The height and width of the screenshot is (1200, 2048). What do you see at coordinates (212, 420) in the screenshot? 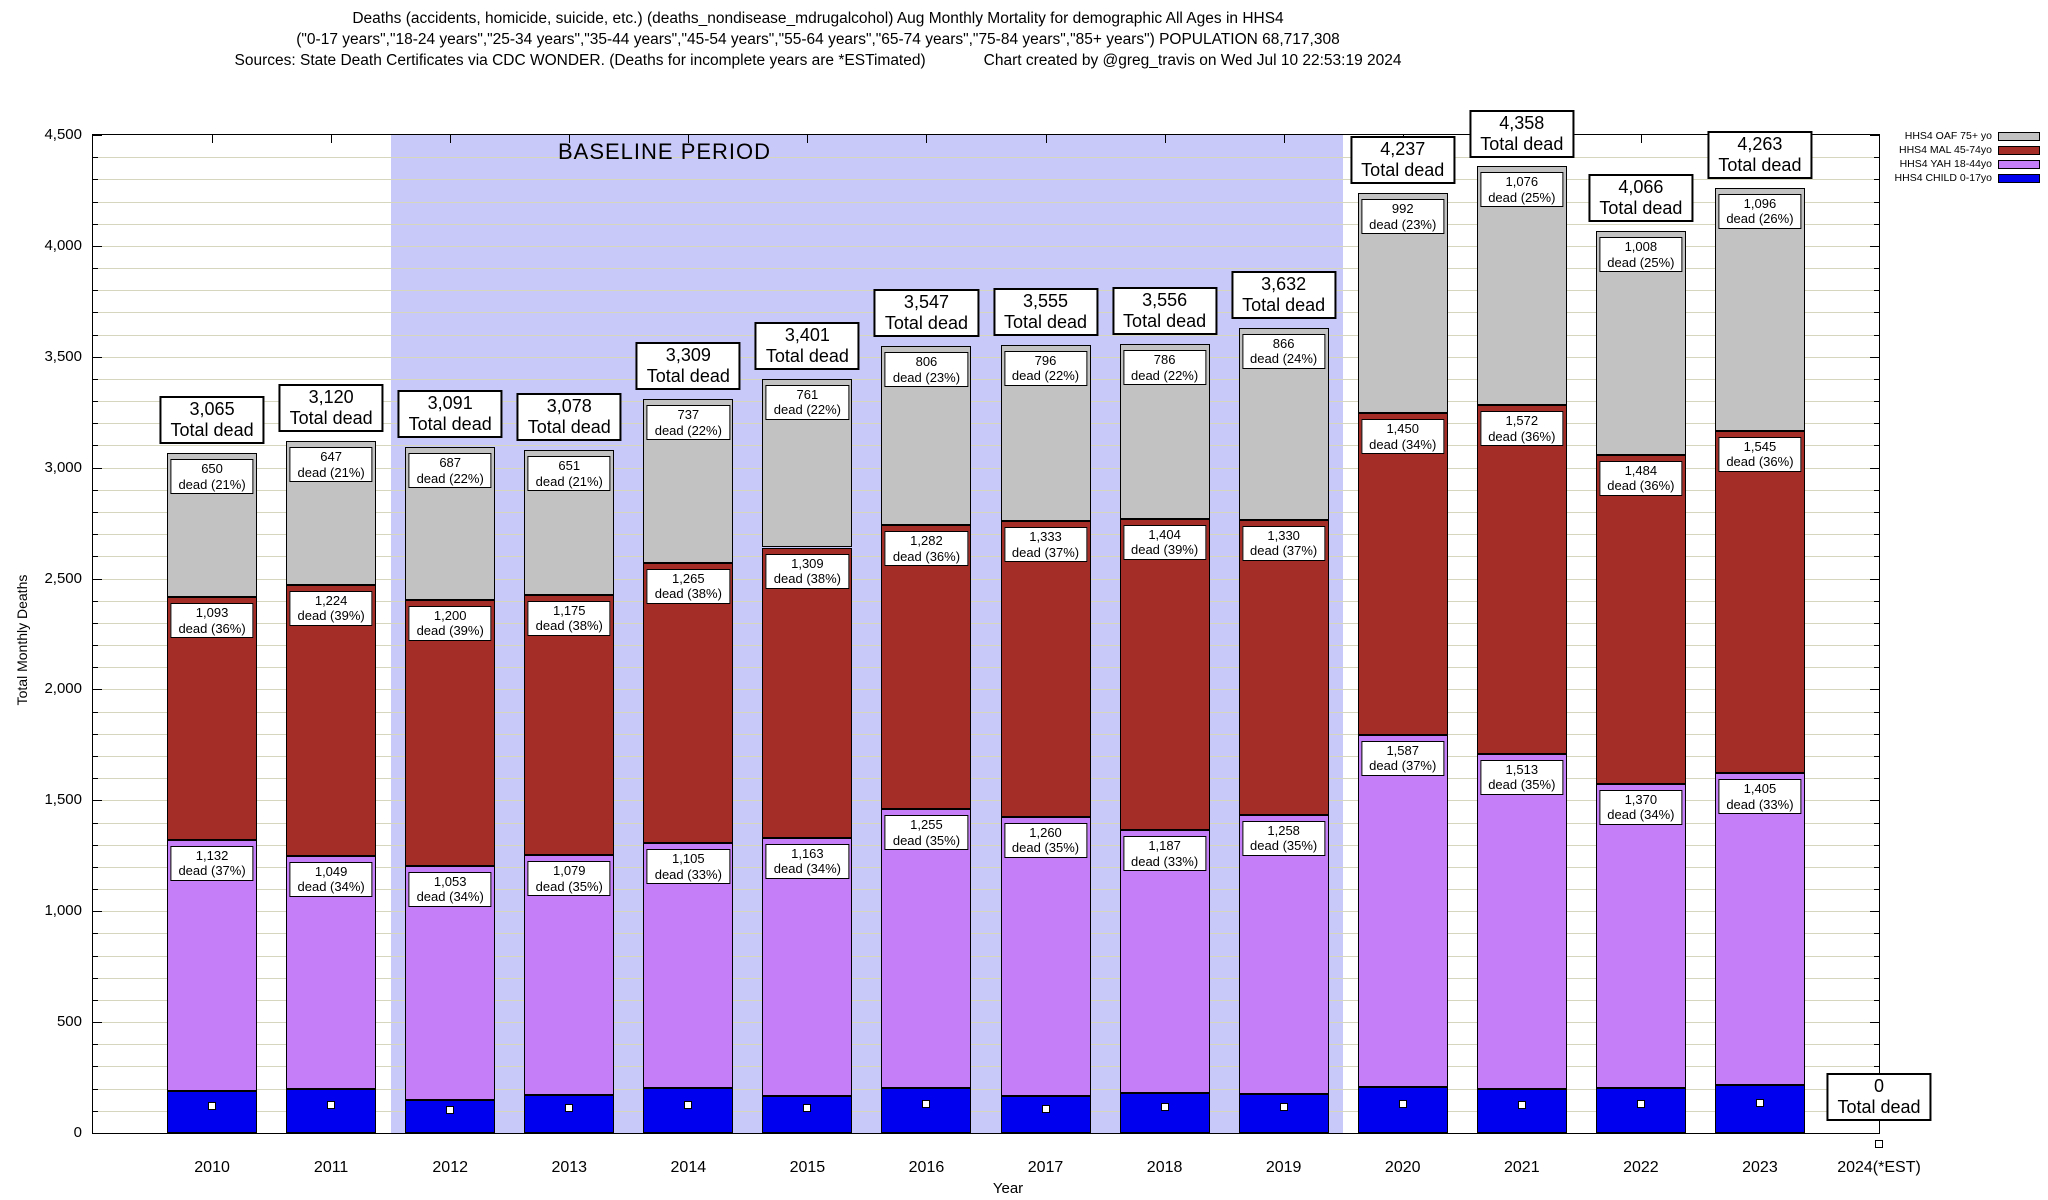
I see `total-dead-label: 3,065 Total dead` at bounding box center [212, 420].